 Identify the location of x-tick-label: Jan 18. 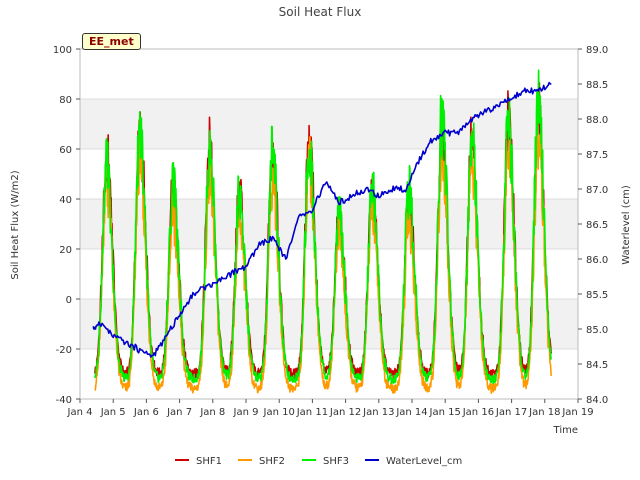
(544, 412).